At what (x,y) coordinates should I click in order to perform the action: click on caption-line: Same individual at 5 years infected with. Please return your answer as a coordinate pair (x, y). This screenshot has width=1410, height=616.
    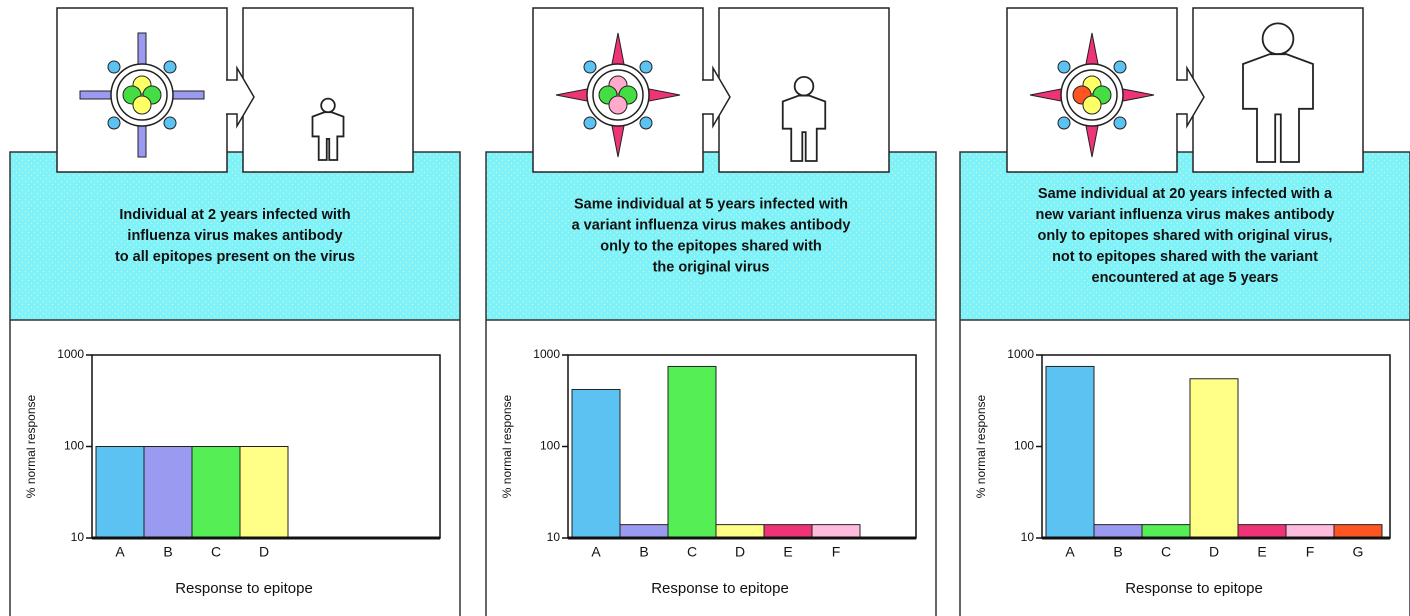
    Looking at the image, I should click on (711, 204).